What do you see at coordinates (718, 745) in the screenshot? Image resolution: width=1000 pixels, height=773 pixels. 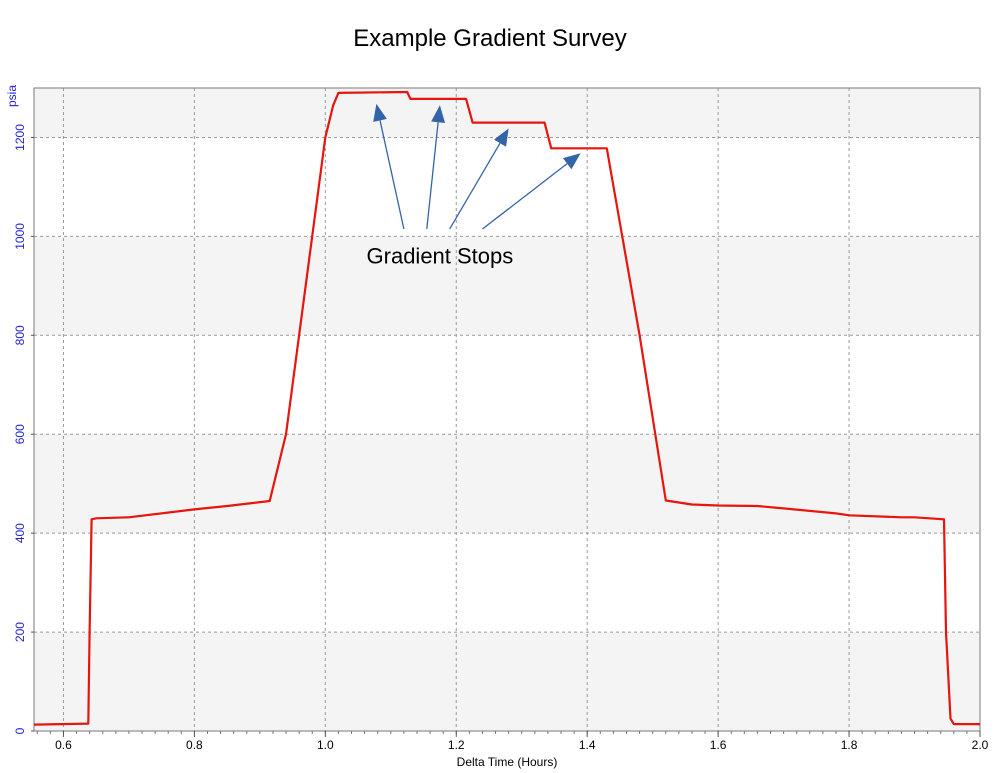 I see `x-tick-label: 1.6` at bounding box center [718, 745].